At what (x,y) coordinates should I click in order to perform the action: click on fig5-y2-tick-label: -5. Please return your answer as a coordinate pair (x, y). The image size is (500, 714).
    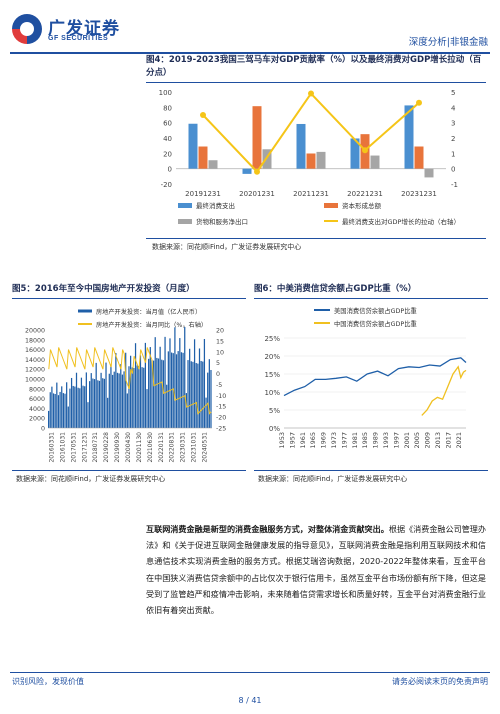
    Looking at the image, I should click on (219, 385).